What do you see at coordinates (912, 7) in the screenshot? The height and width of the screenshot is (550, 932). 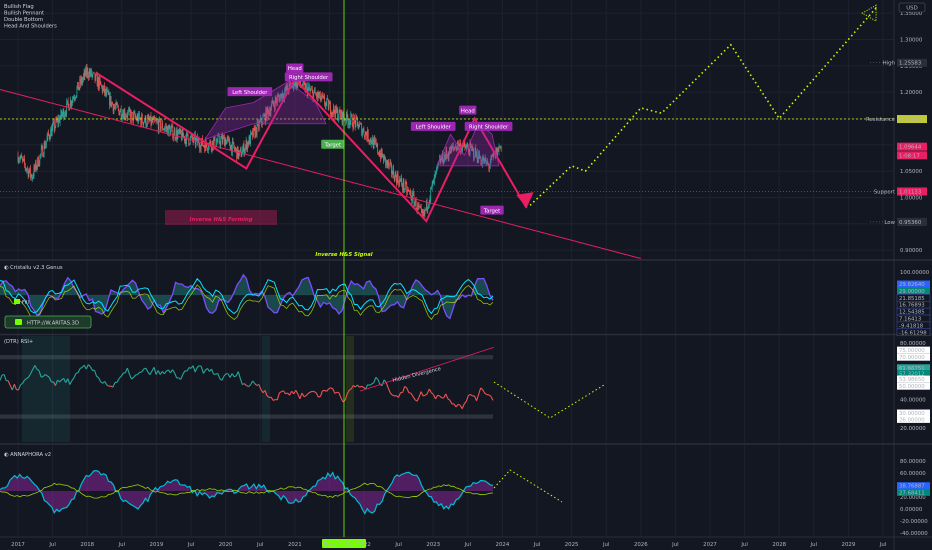 I see `currency-button` at bounding box center [912, 7].